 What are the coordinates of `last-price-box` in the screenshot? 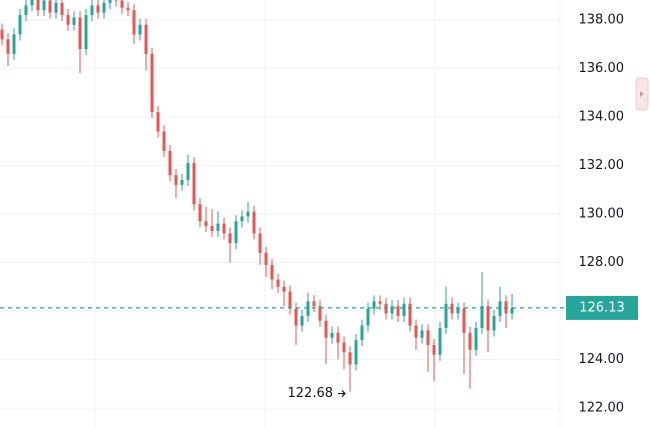 It's located at (602, 307).